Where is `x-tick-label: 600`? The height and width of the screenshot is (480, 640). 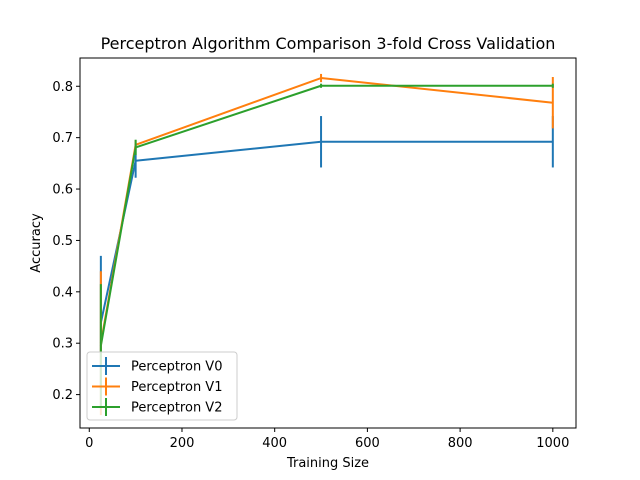
x-tick-label: 600 is located at coordinates (367, 443).